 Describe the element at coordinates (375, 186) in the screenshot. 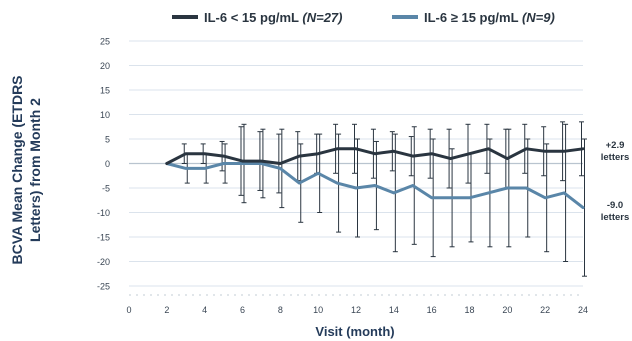

I see `series-line-il6-high` at that location.